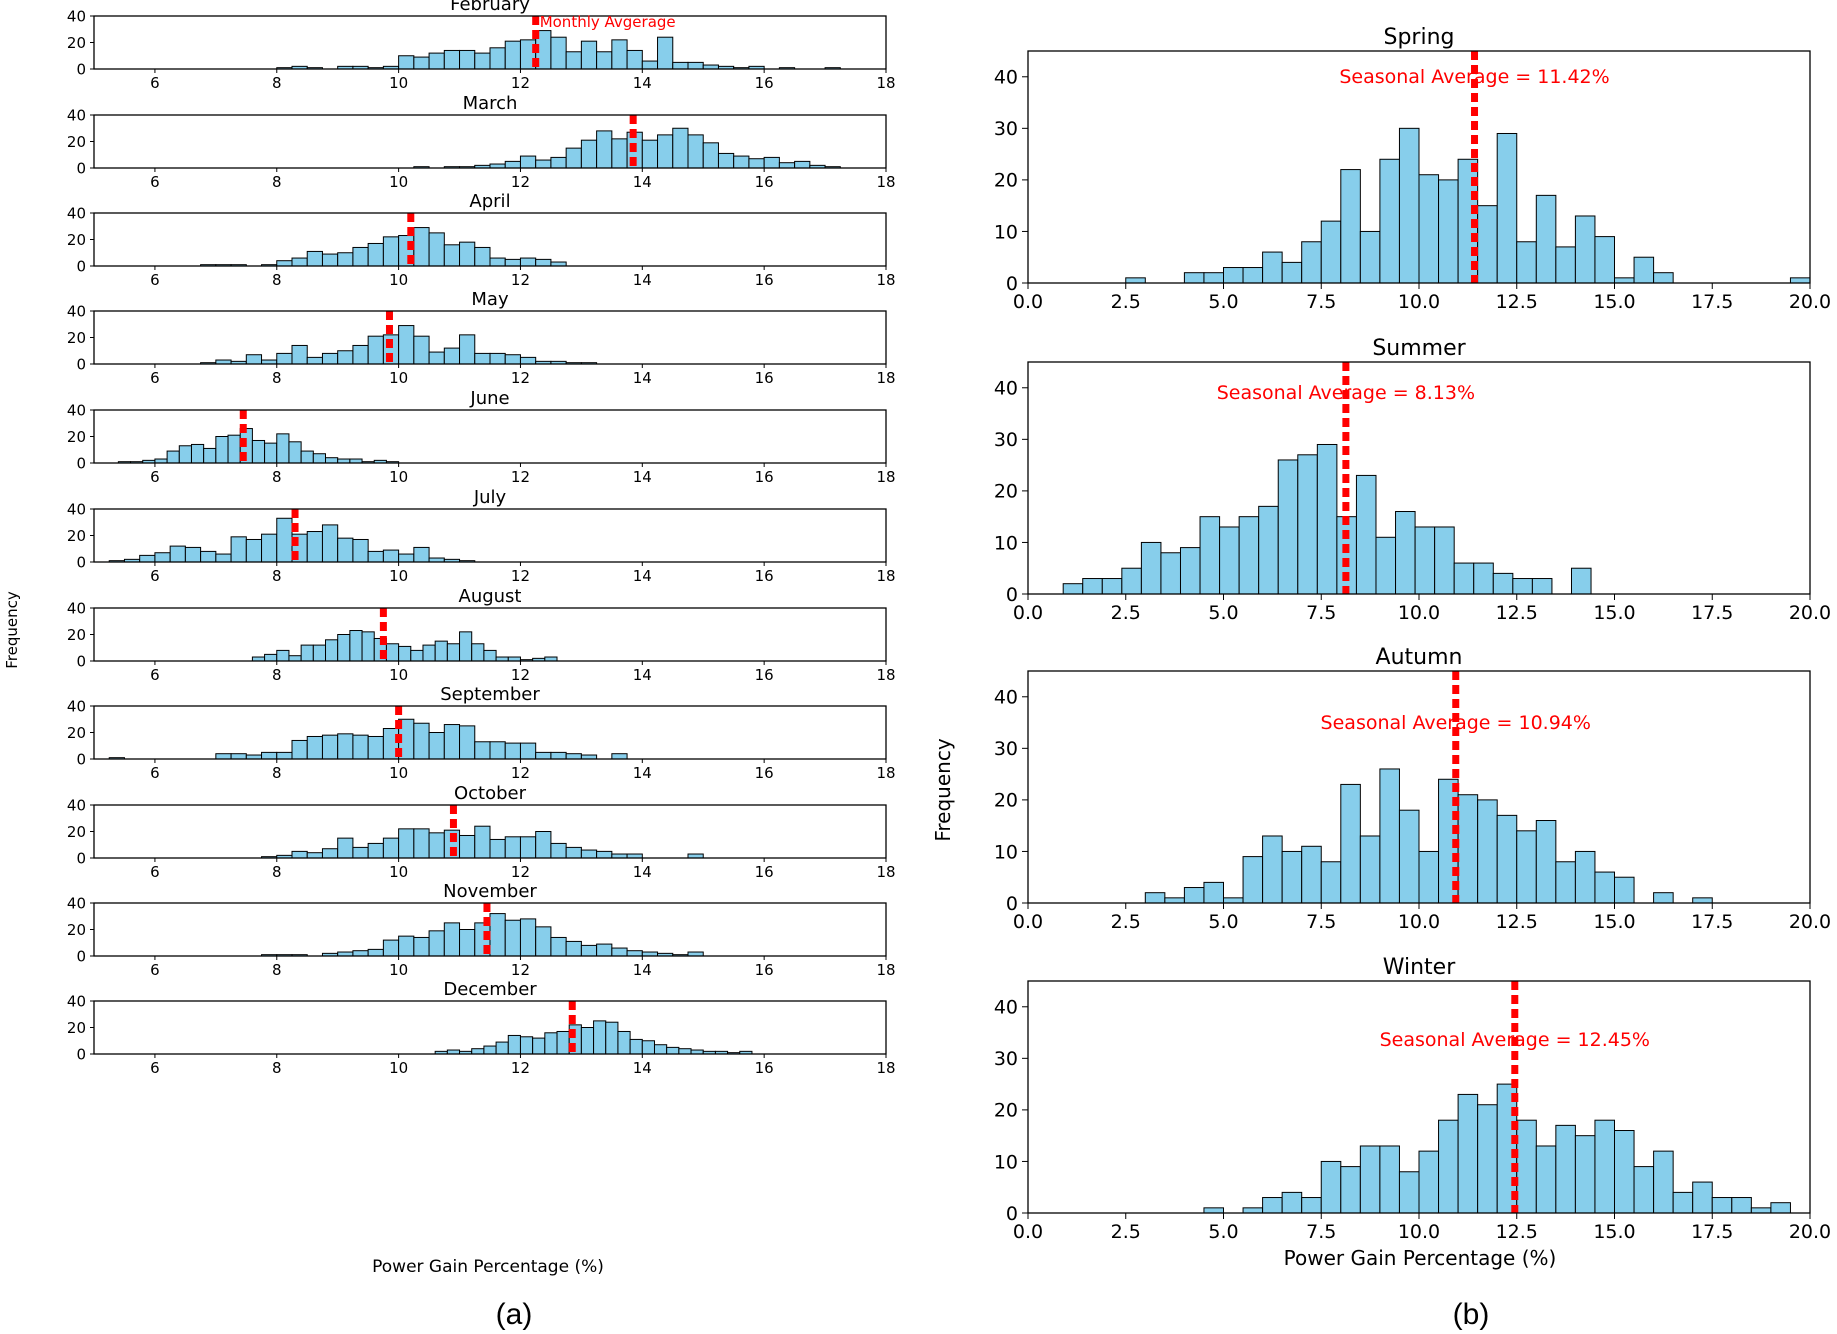 The height and width of the screenshot is (1334, 1837). What do you see at coordinates (1456, 723) in the screenshot?
I see `autumn-annotation: Seasonal Average = 10.94%` at bounding box center [1456, 723].